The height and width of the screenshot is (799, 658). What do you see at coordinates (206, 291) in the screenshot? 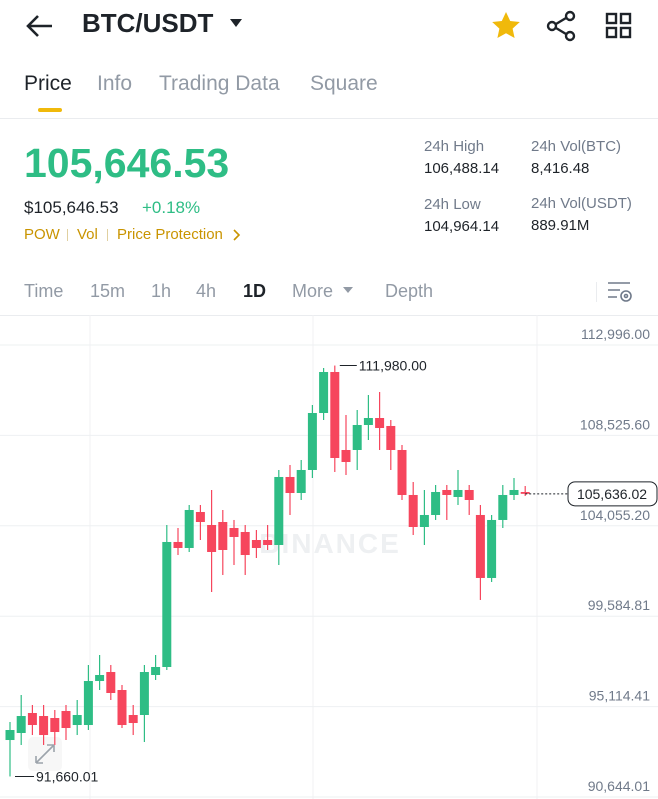
I see `interval: 4h` at bounding box center [206, 291].